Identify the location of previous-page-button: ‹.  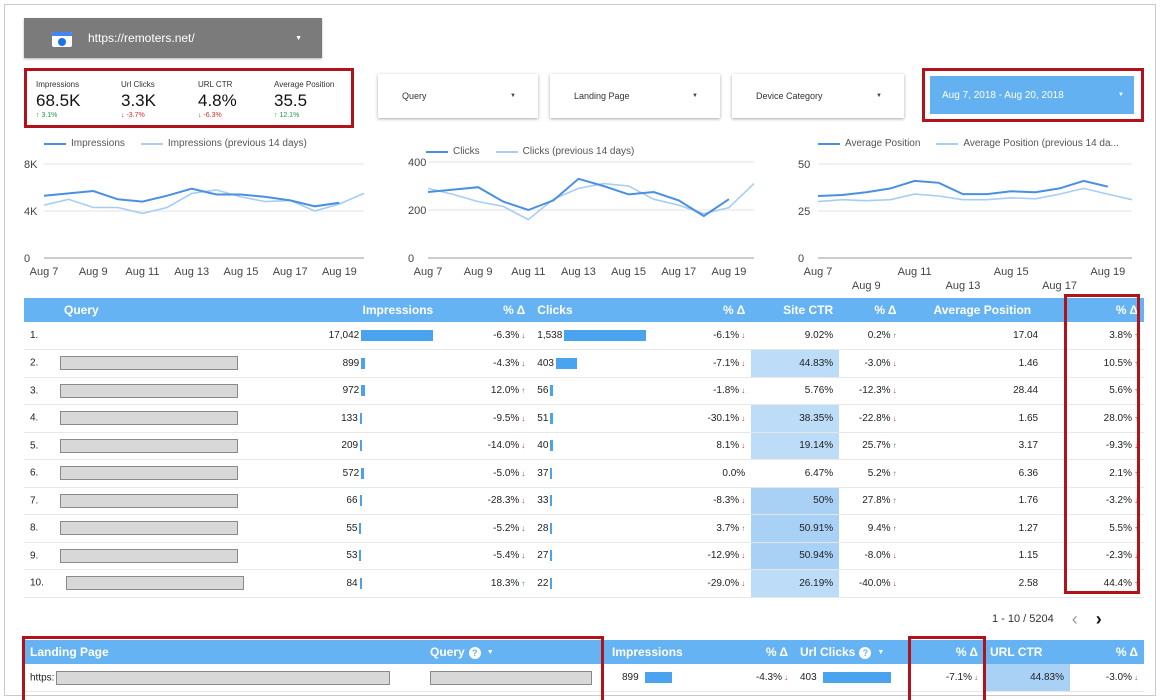
(1074, 619).